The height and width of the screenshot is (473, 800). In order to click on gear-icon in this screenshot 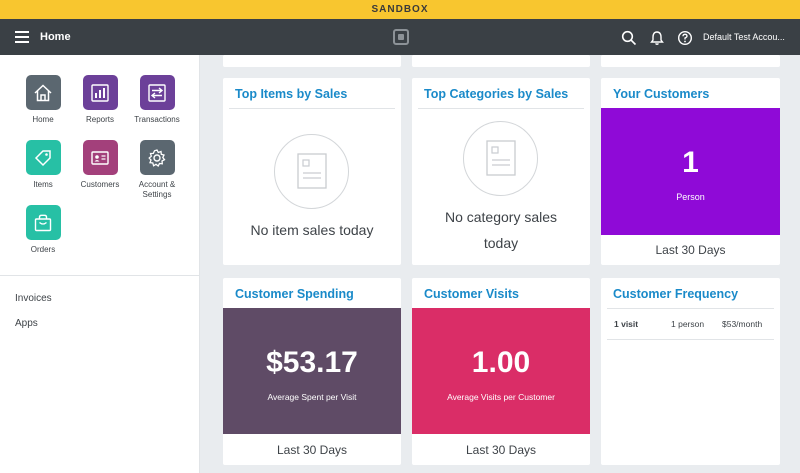, I will do `click(157, 157)`.